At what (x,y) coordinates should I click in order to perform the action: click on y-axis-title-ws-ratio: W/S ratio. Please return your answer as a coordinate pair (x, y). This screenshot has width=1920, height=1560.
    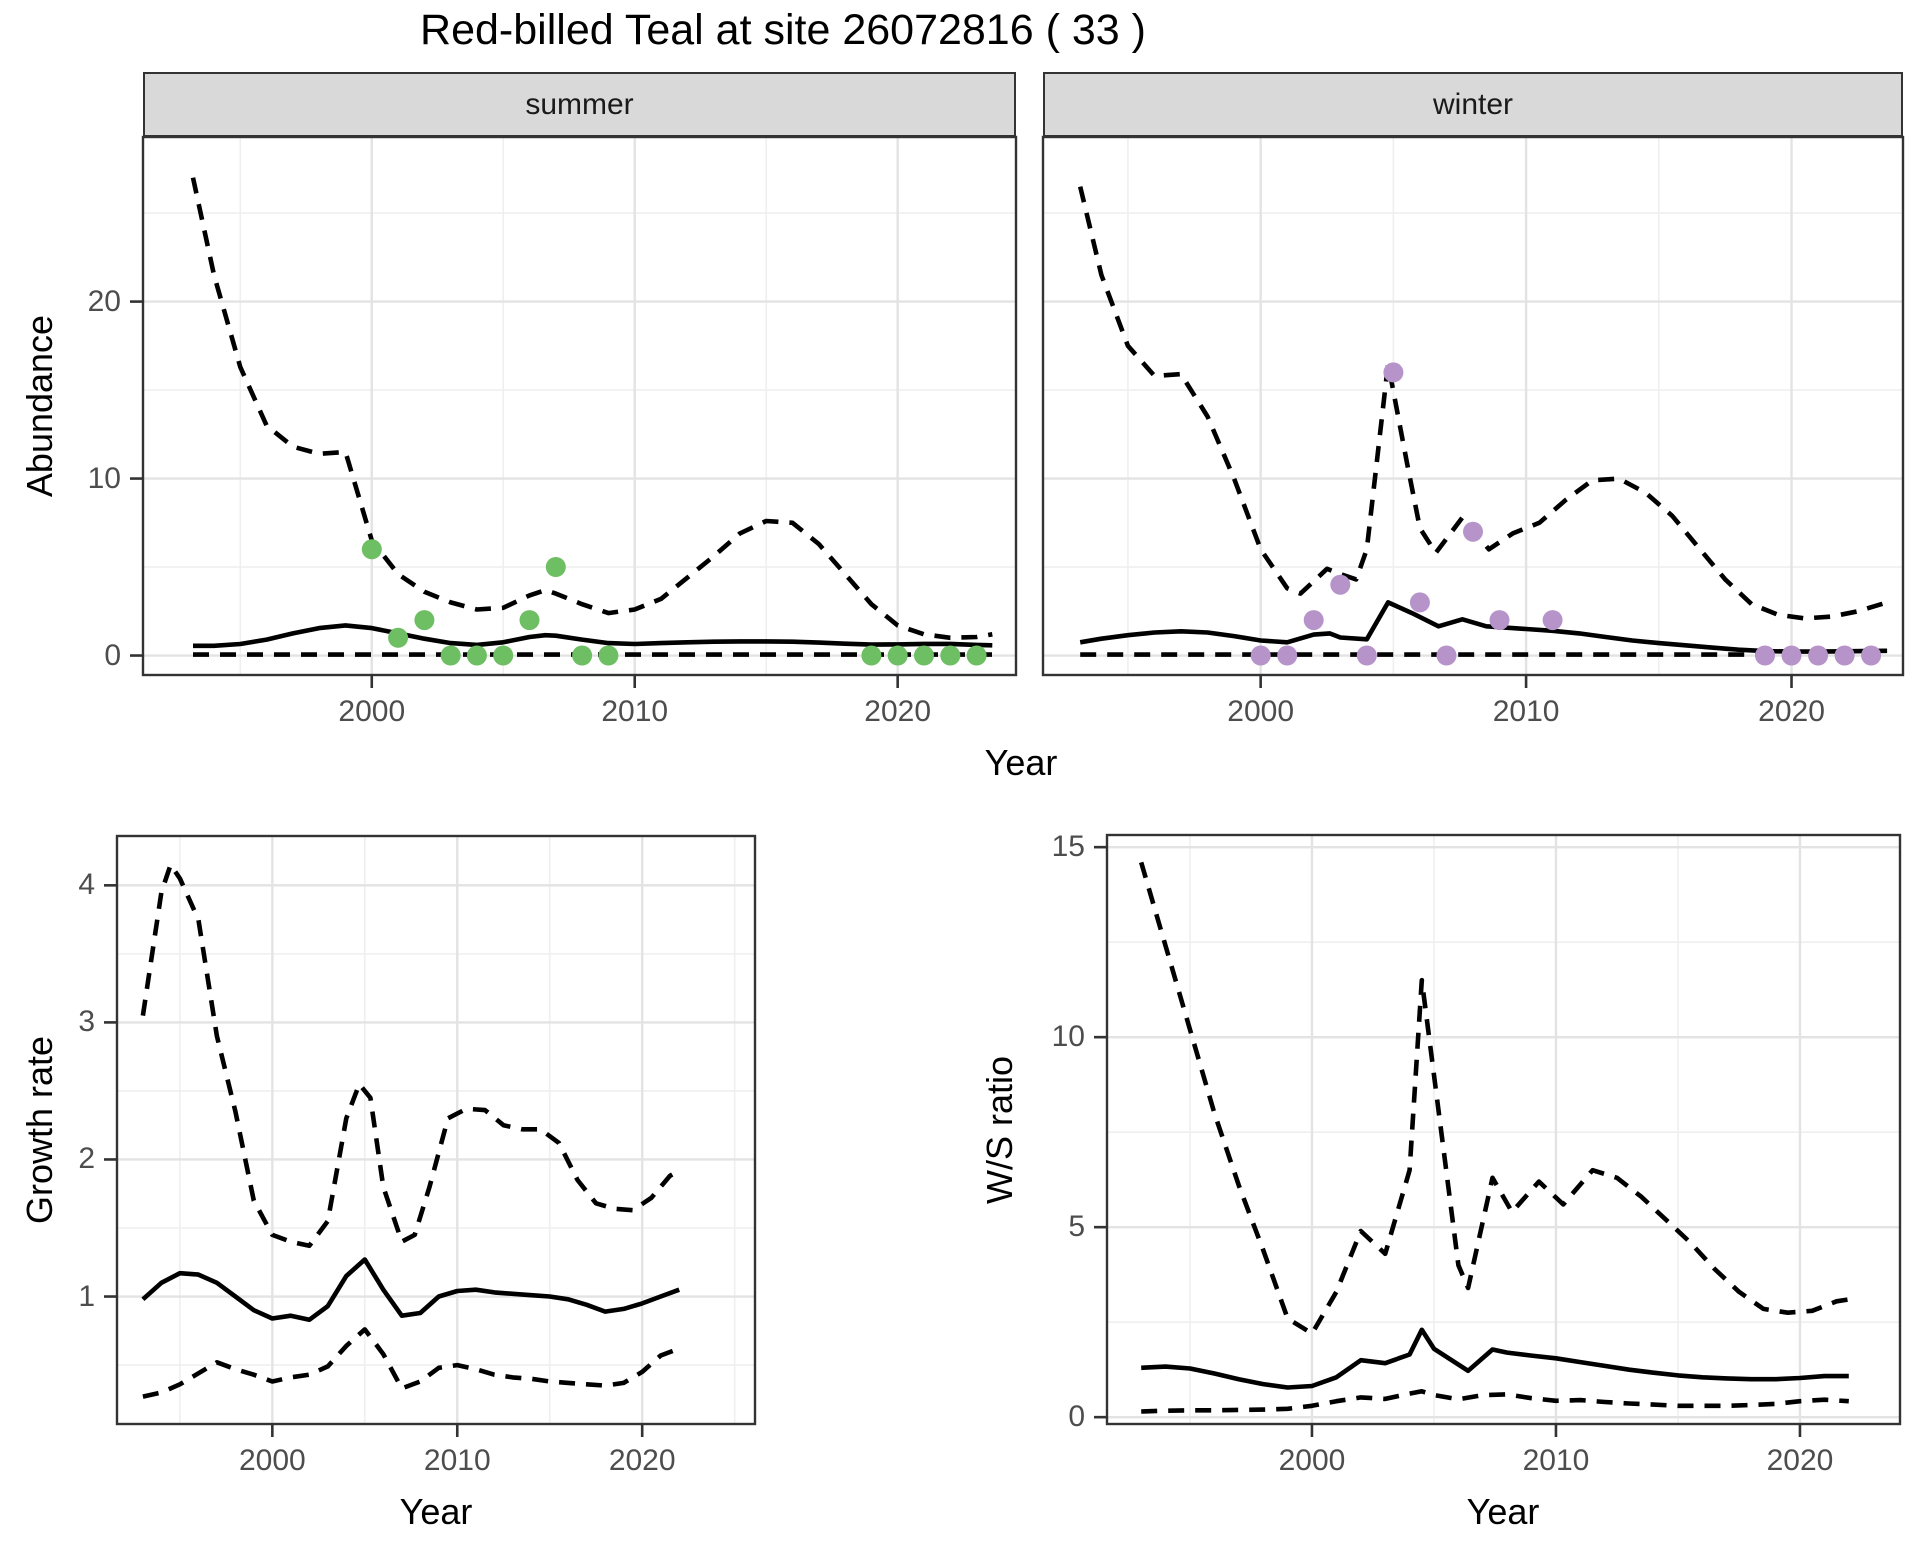
    Looking at the image, I should click on (999, 1130).